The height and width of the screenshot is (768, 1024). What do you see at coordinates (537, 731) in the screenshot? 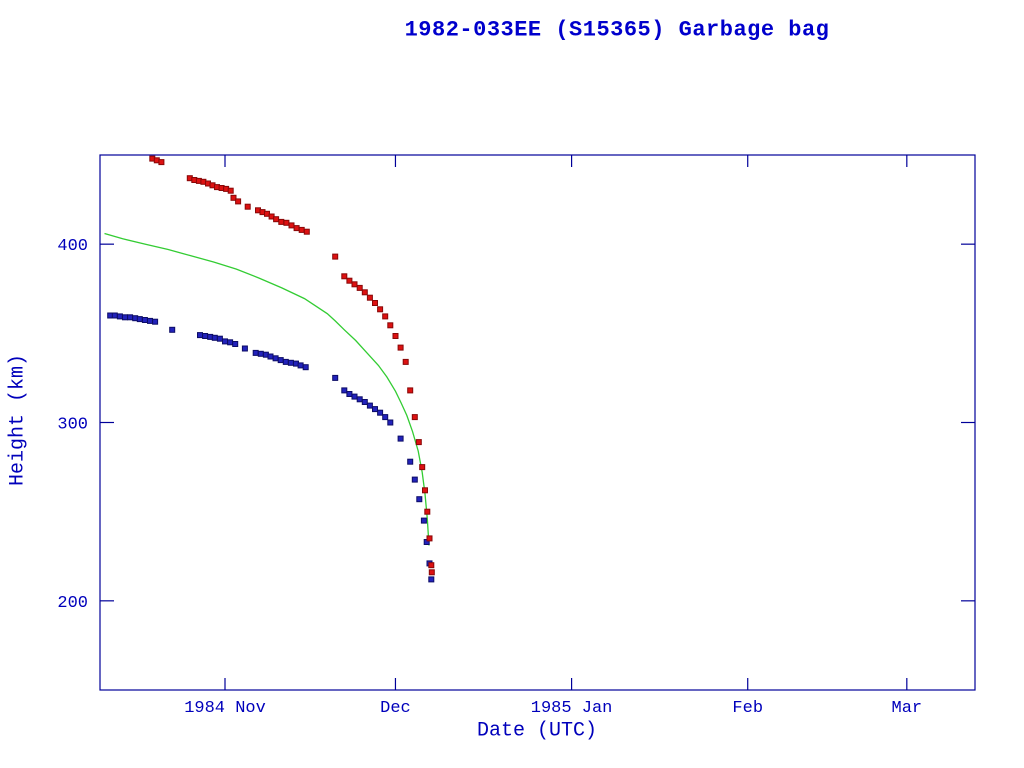
I see `x-axis-label: Date (UTC)` at bounding box center [537, 731].